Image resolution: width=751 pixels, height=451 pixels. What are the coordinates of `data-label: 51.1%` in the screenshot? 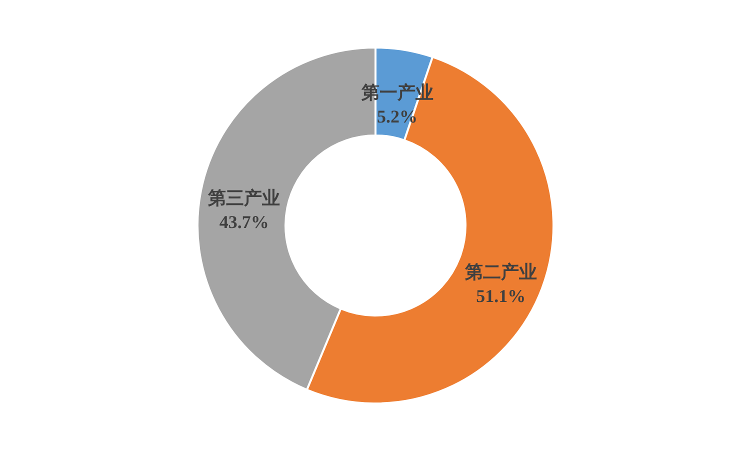 It's located at (501, 296).